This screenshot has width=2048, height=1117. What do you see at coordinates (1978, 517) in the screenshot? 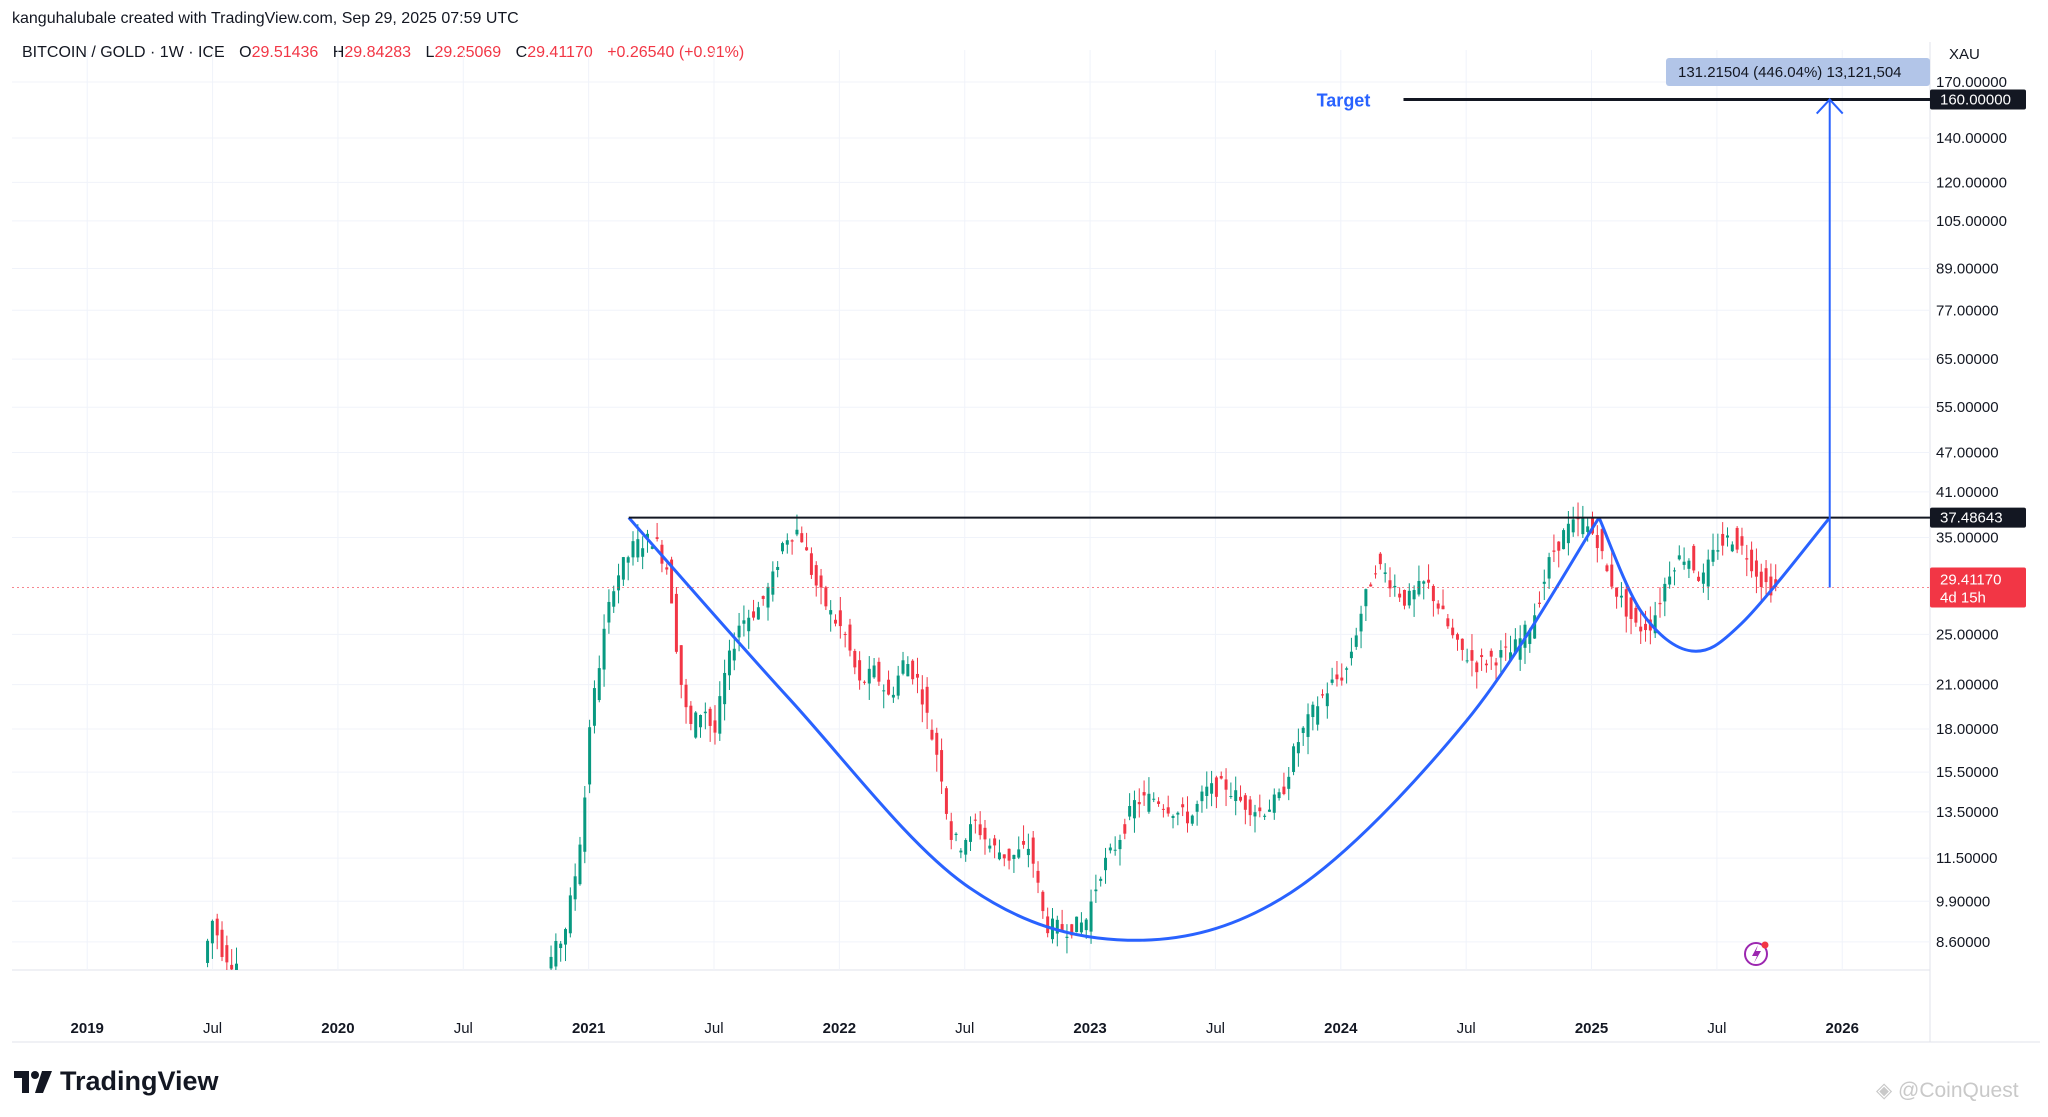
I see `resistance-price-tag: 37.48643` at bounding box center [1978, 517].